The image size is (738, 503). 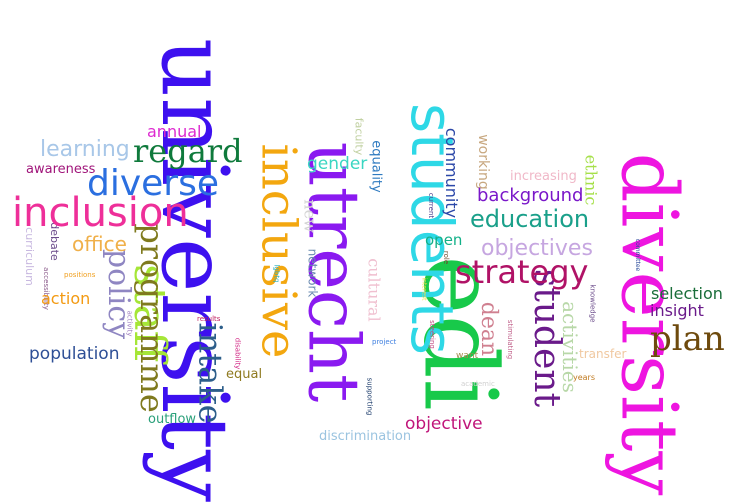 What do you see at coordinates (444, 424) in the screenshot?
I see `word-objective: objective` at bounding box center [444, 424].